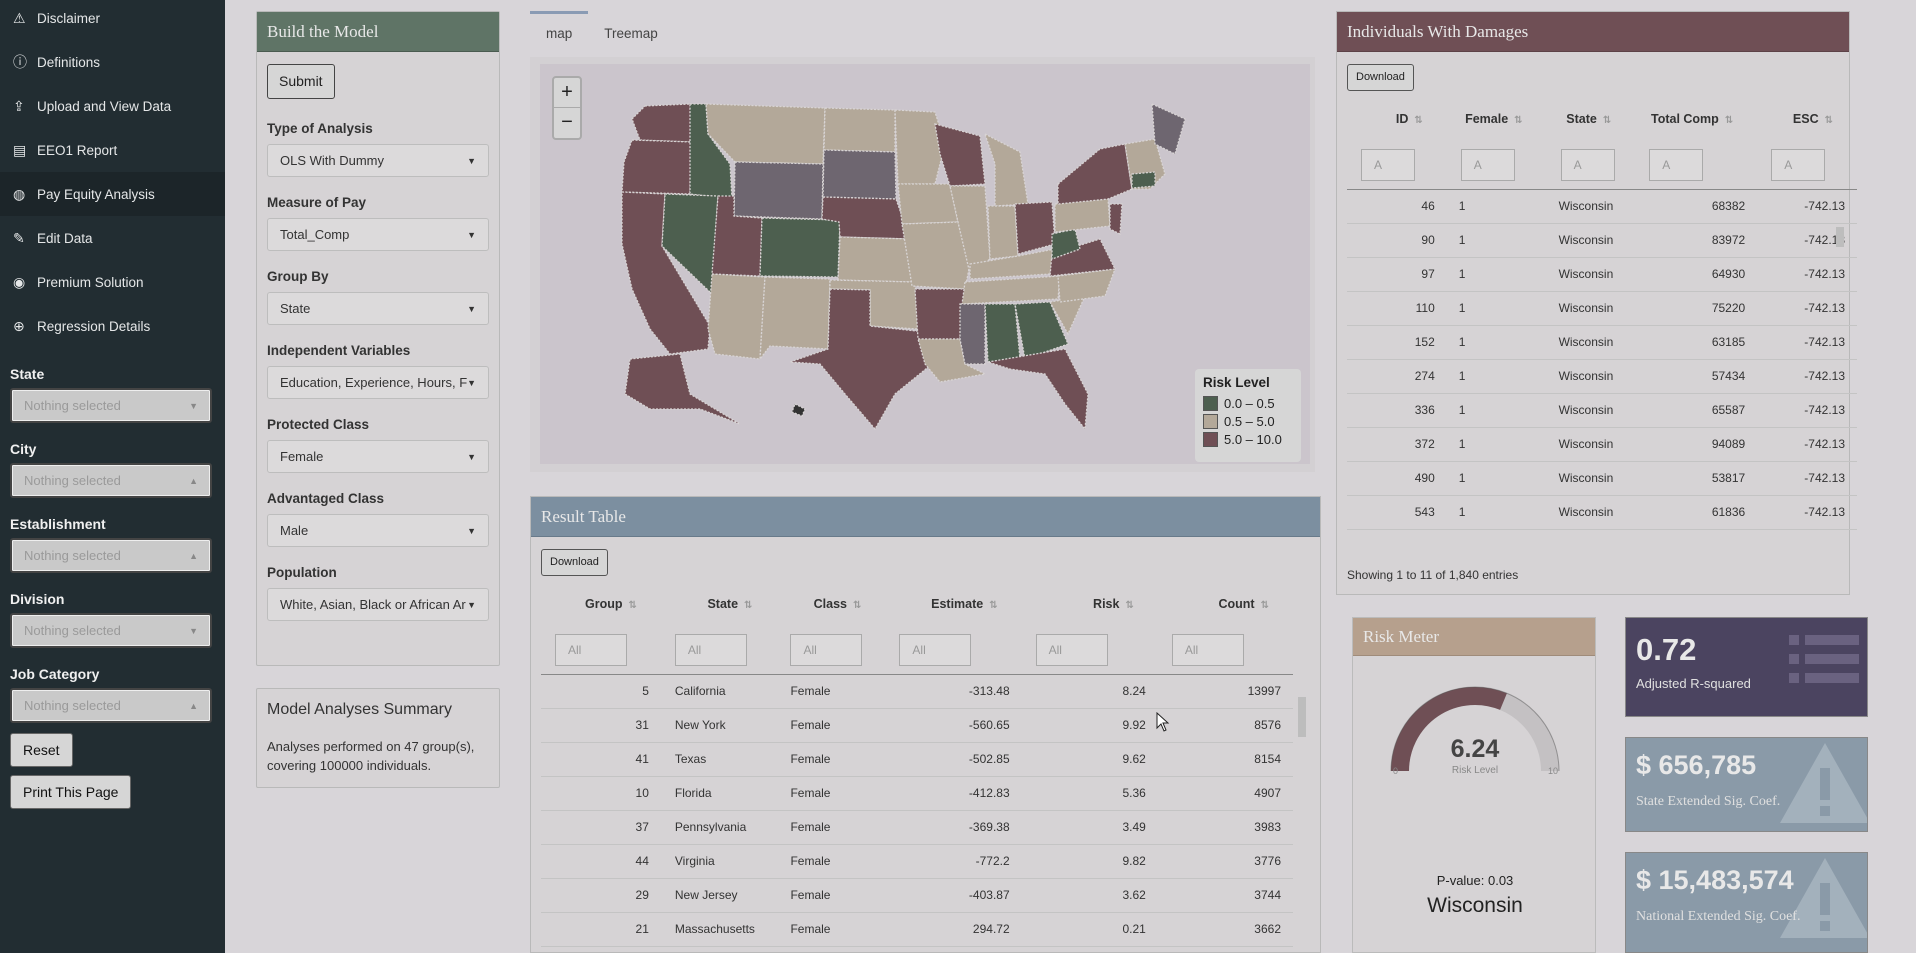 The height and width of the screenshot is (953, 1916). What do you see at coordinates (1602, 240) in the screenshot?
I see `table-row: 90 1 Wisconsin 83972 -742.13` at bounding box center [1602, 240].